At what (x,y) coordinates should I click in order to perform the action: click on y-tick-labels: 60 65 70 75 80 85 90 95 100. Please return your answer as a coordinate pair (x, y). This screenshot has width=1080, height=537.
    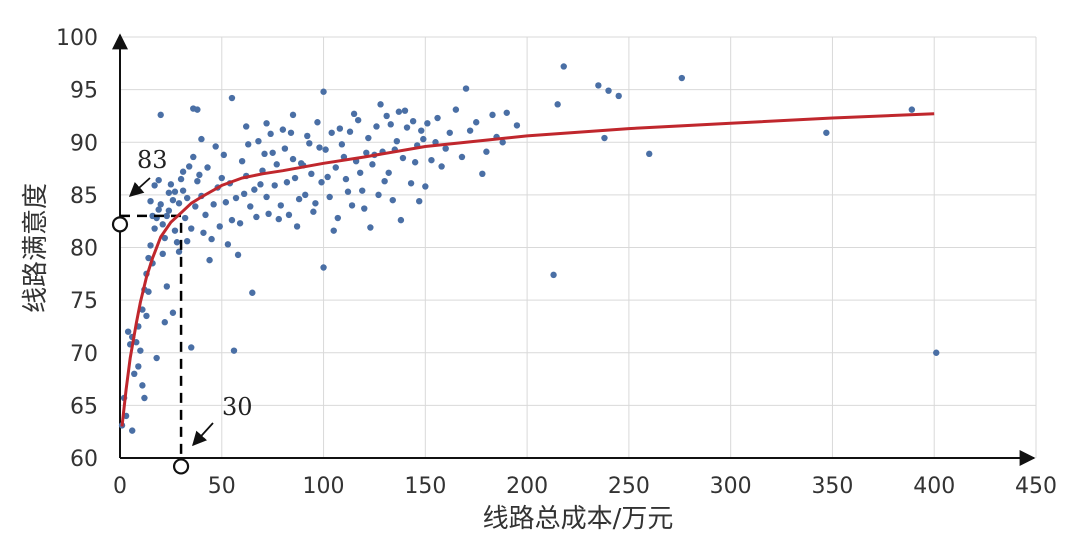
    Looking at the image, I should click on (77, 249).